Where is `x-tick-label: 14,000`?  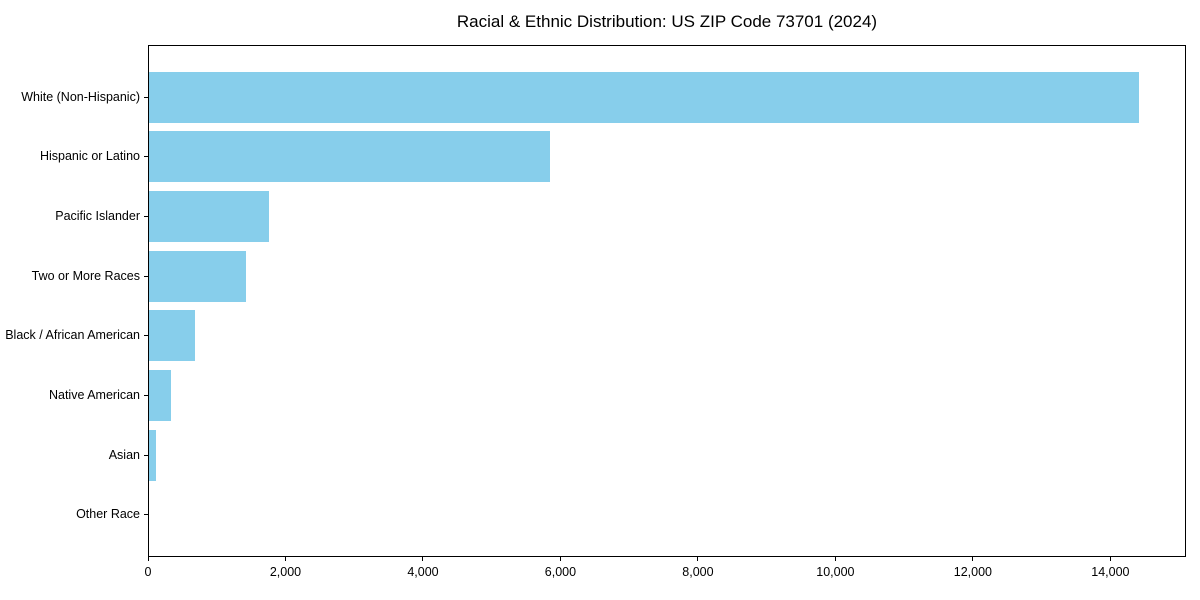 x-tick-label: 14,000 is located at coordinates (1110, 572).